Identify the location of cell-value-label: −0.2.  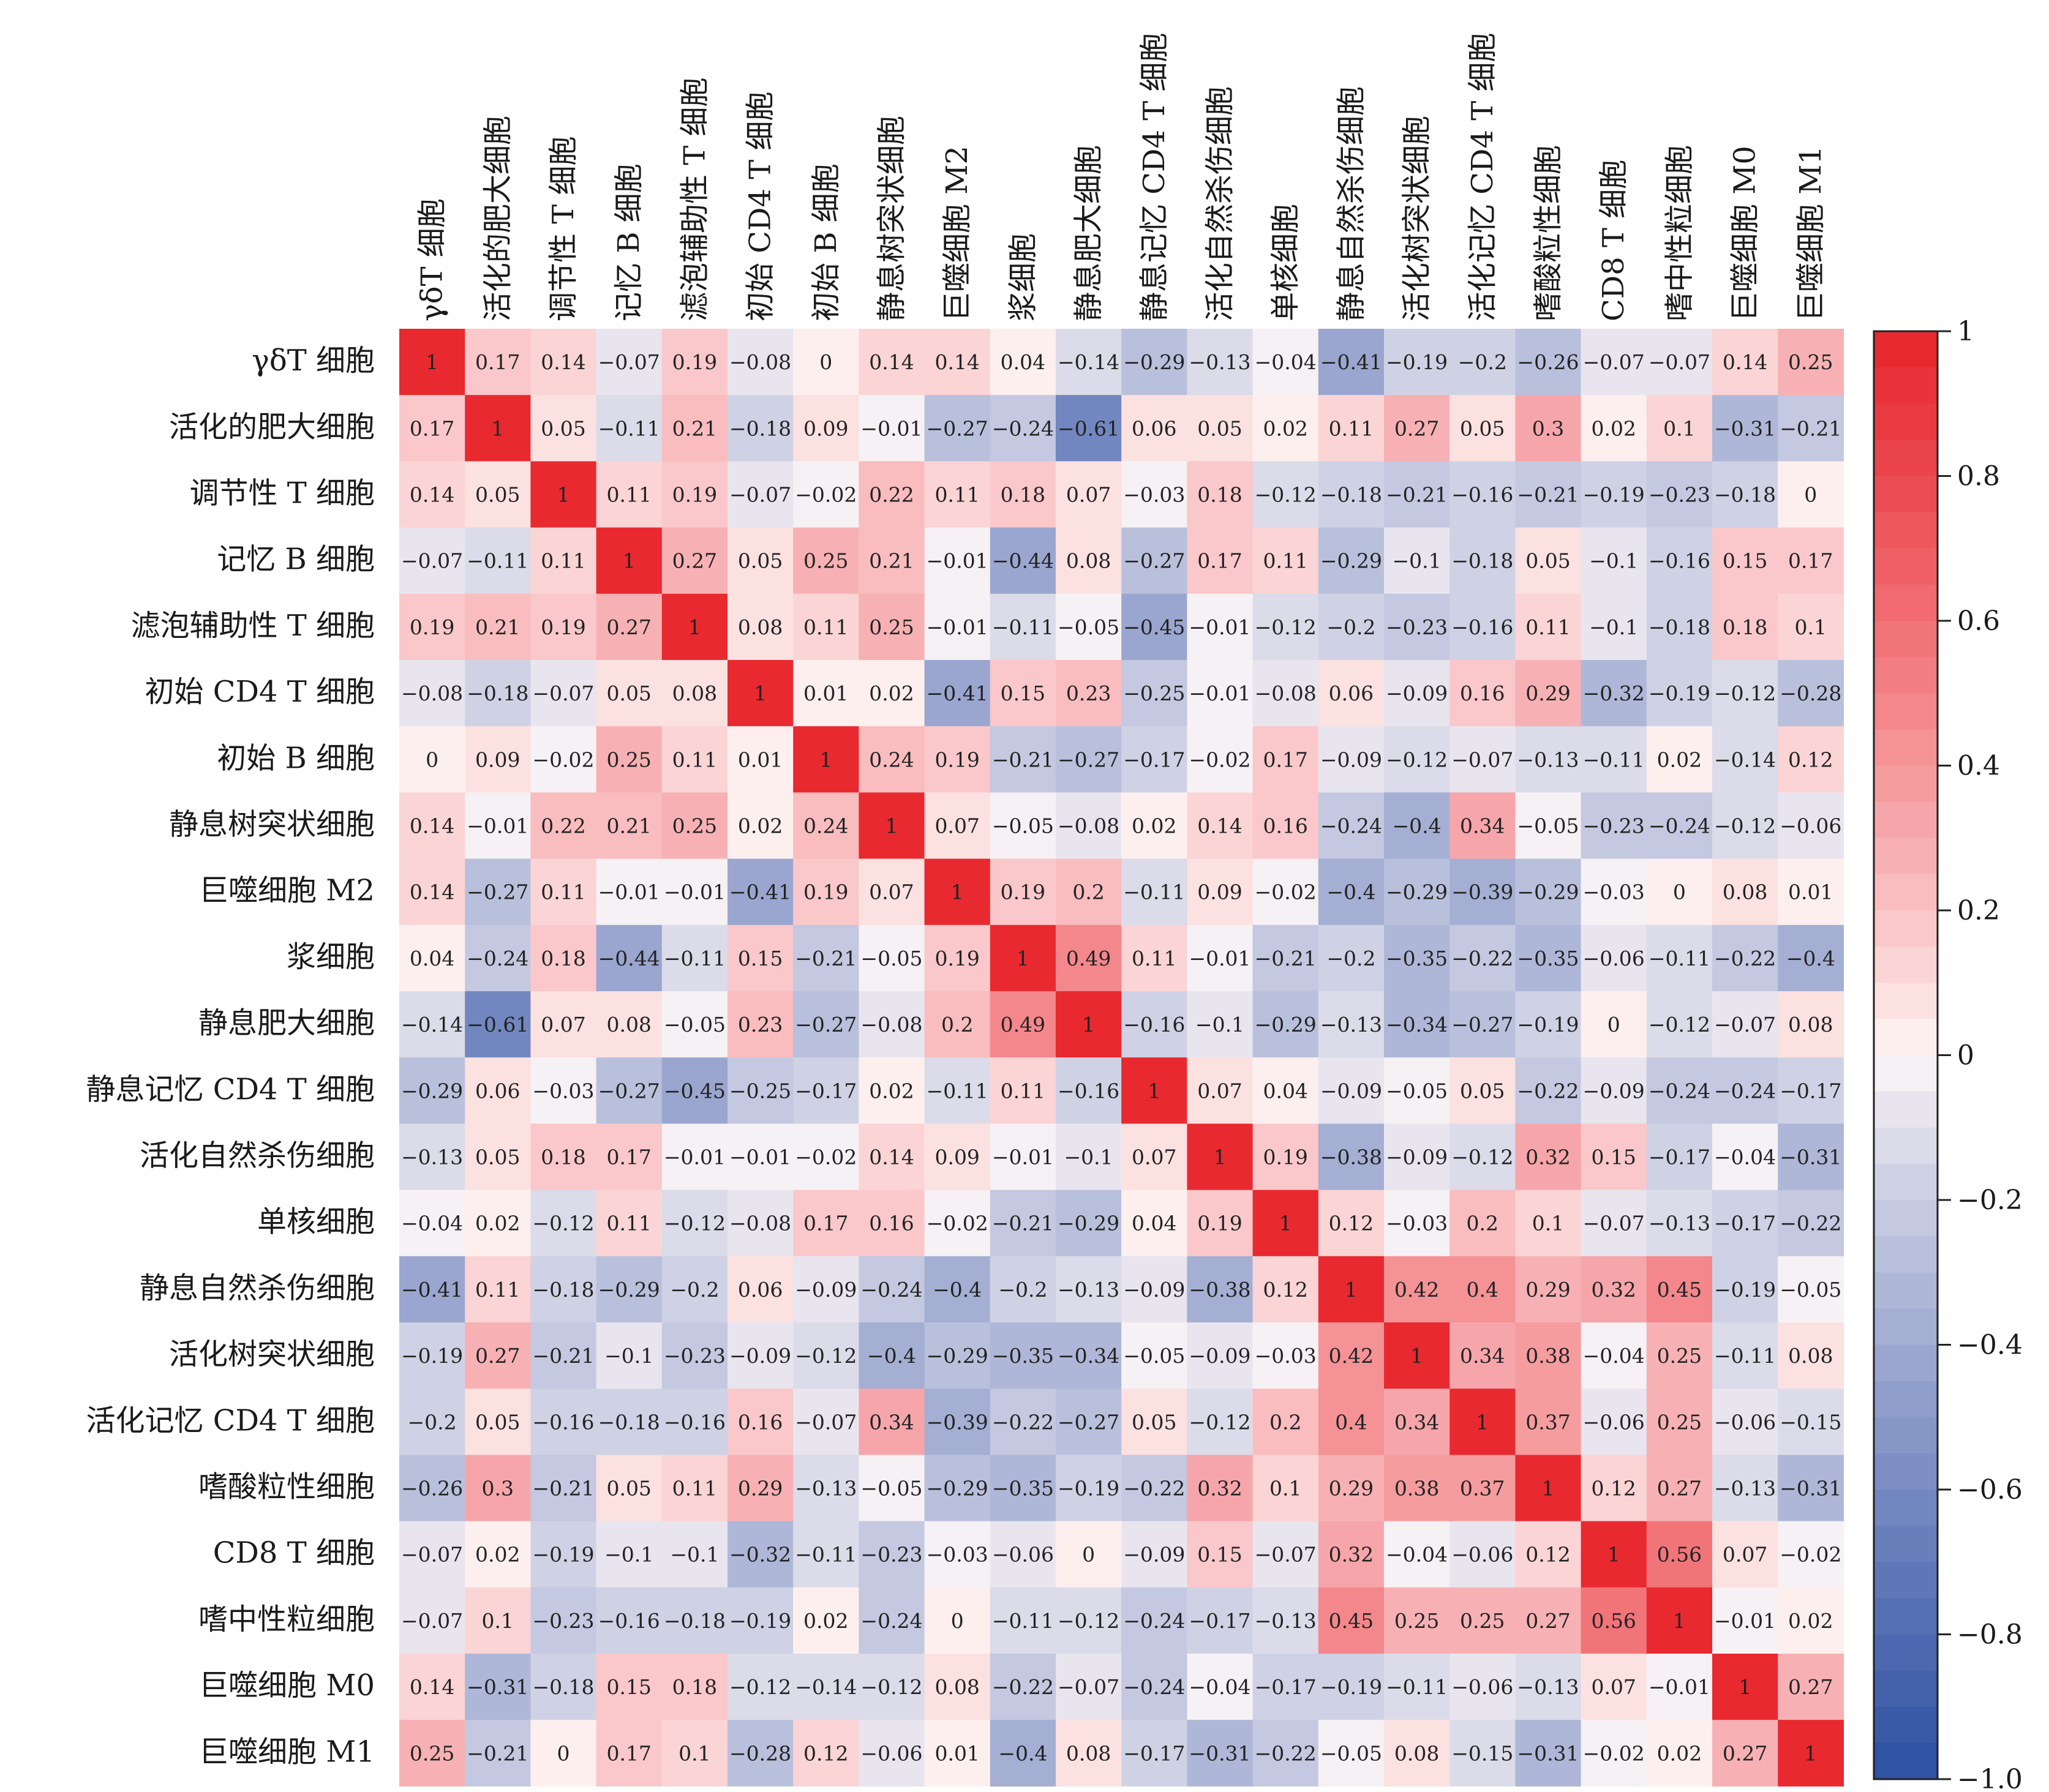
(1350, 959).